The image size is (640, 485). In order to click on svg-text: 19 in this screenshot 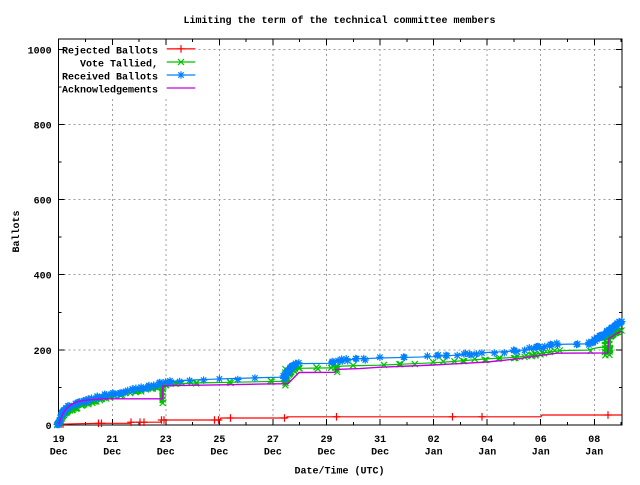, I will do `click(59, 440)`.